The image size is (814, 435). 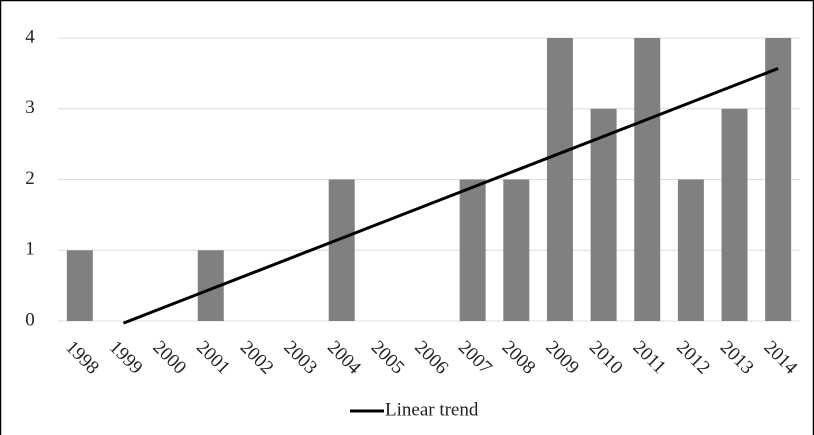 I want to click on x-tick-label: 1998, so click(x=82, y=358).